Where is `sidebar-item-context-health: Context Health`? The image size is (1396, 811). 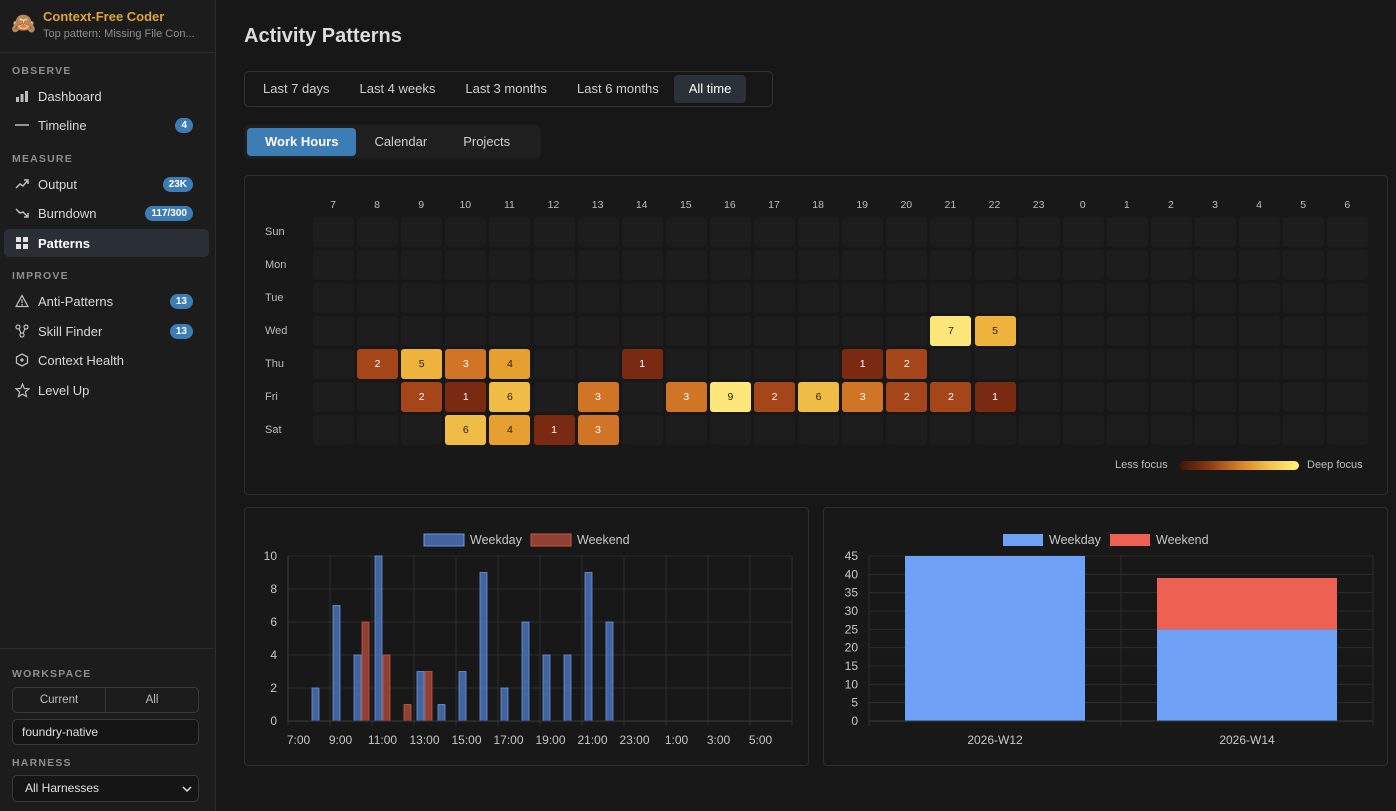
sidebar-item-context-health: Context Health is located at coordinates (106, 360).